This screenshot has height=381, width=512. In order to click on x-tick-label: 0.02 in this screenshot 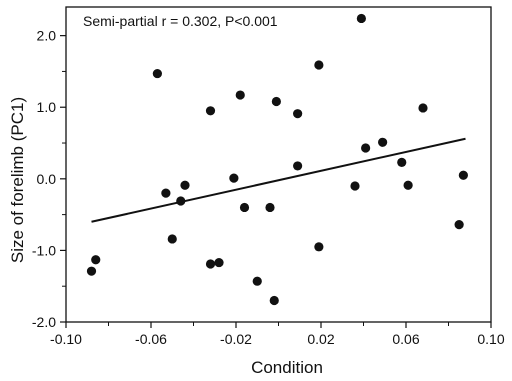, I will do `click(320, 339)`.